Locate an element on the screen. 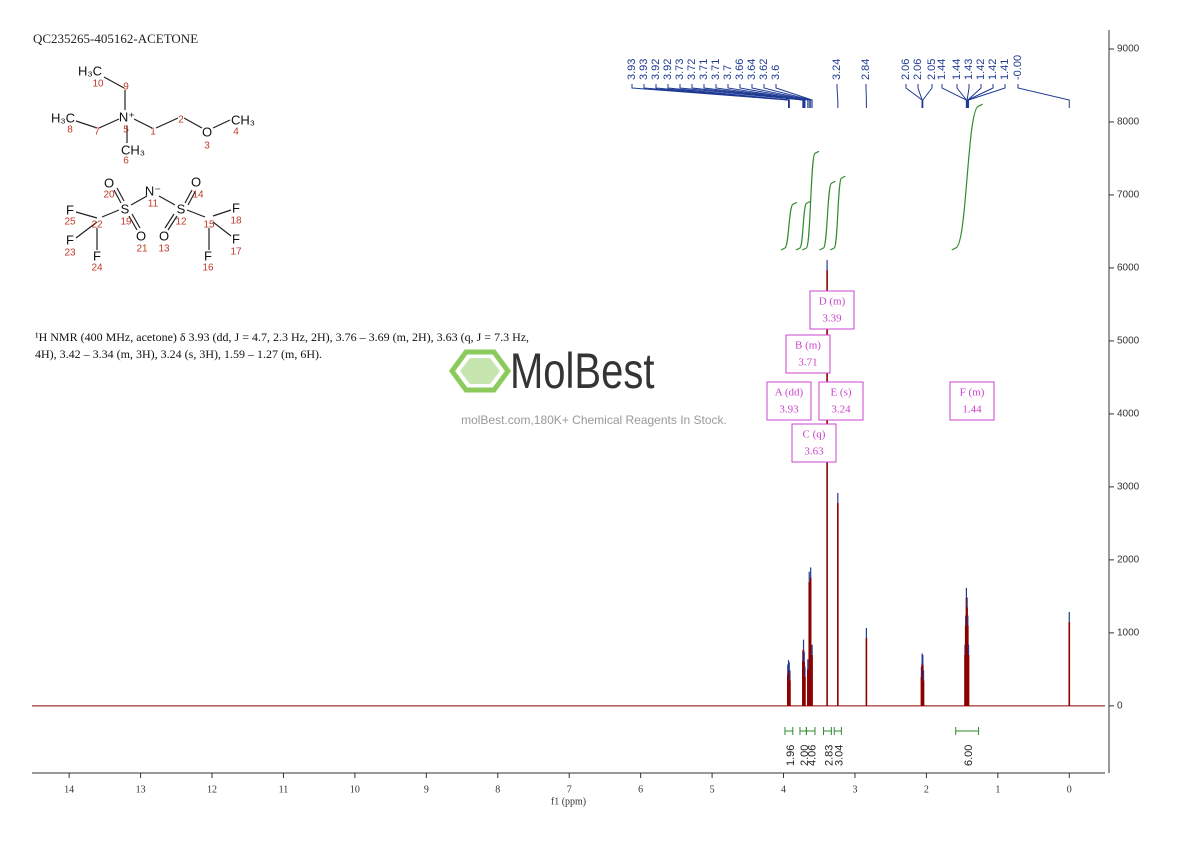  atom-locant: 11 is located at coordinates (153, 204).